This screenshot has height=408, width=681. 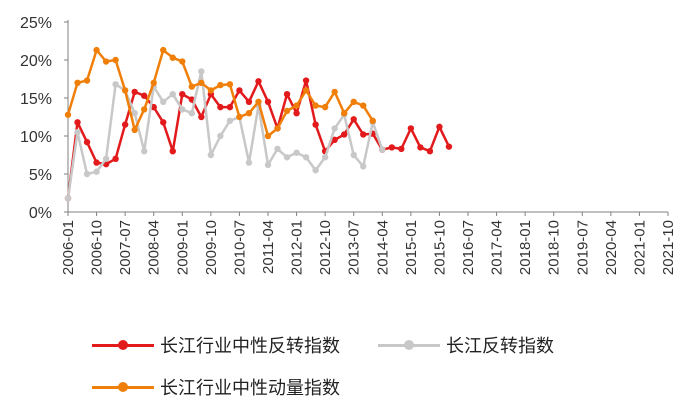 What do you see at coordinates (525, 247) in the screenshot?
I see `x-tick-label: 2018-01` at bounding box center [525, 247].